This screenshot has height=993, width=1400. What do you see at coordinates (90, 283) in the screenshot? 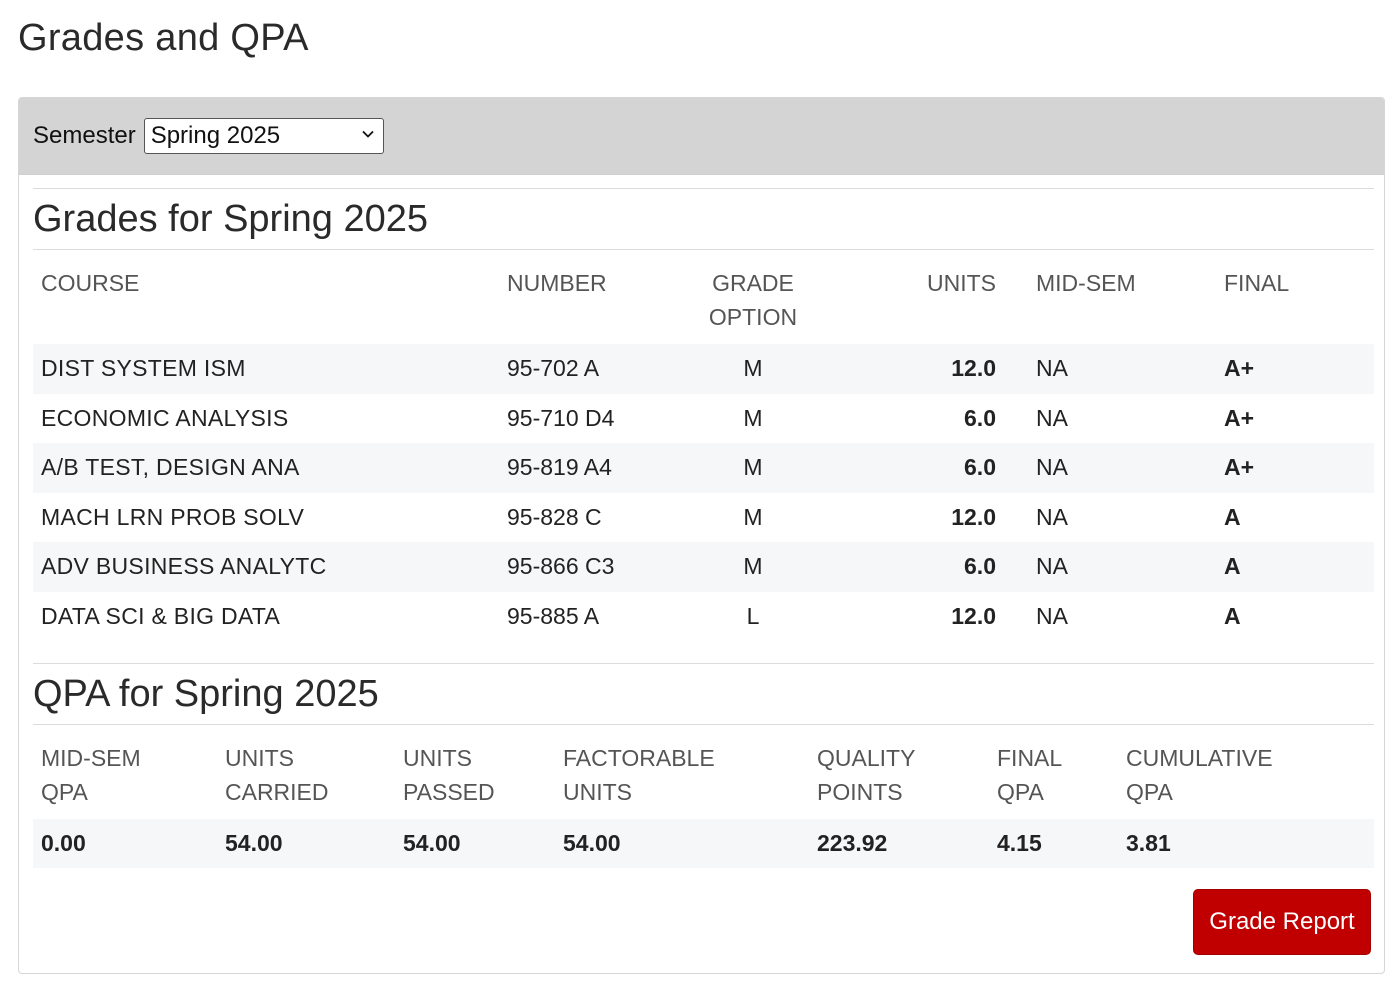
I see `col-header-course: COURSE` at bounding box center [90, 283].